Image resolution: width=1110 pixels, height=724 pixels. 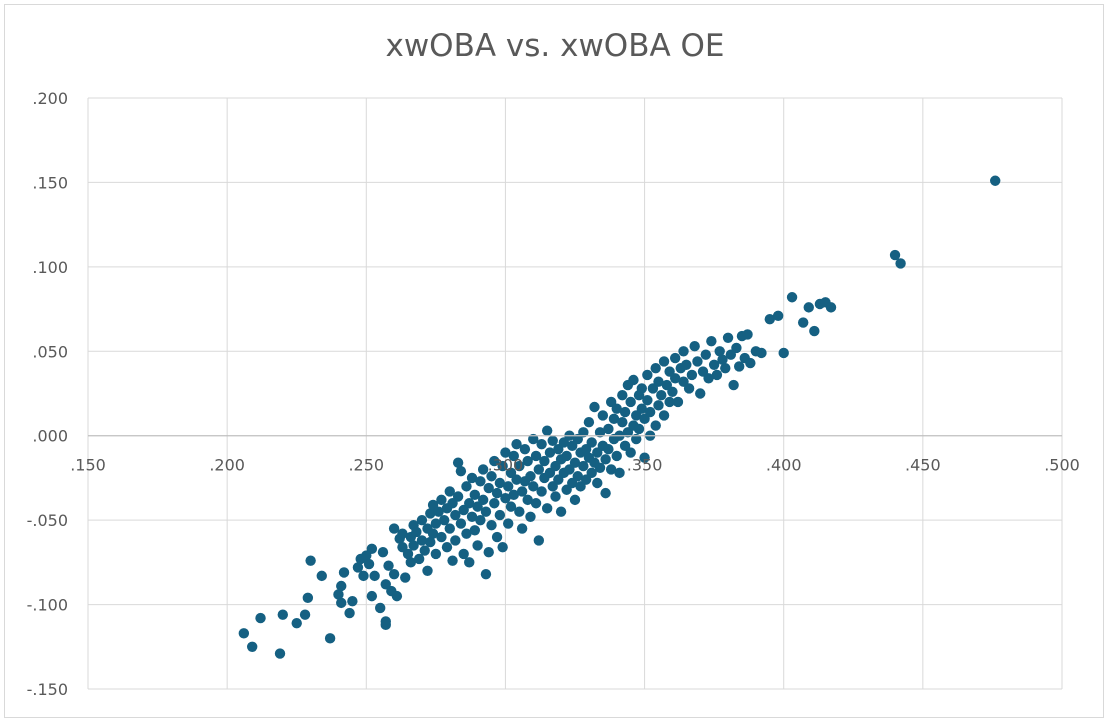 What do you see at coordinates (784, 465) in the screenshot?
I see `x-tick-label: .400` at bounding box center [784, 465].